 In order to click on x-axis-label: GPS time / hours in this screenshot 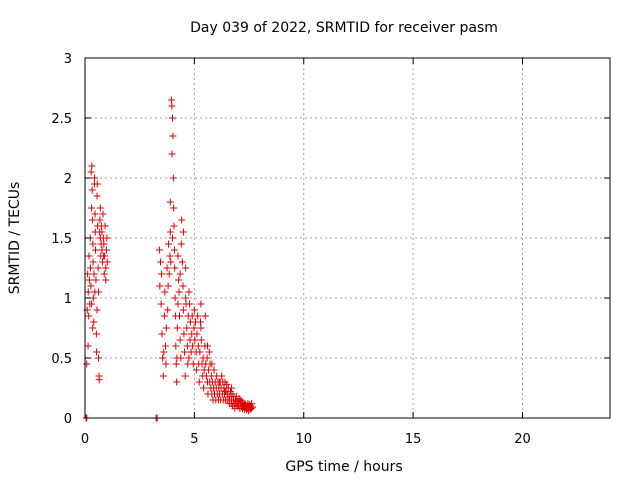, I will do `click(343, 467)`.